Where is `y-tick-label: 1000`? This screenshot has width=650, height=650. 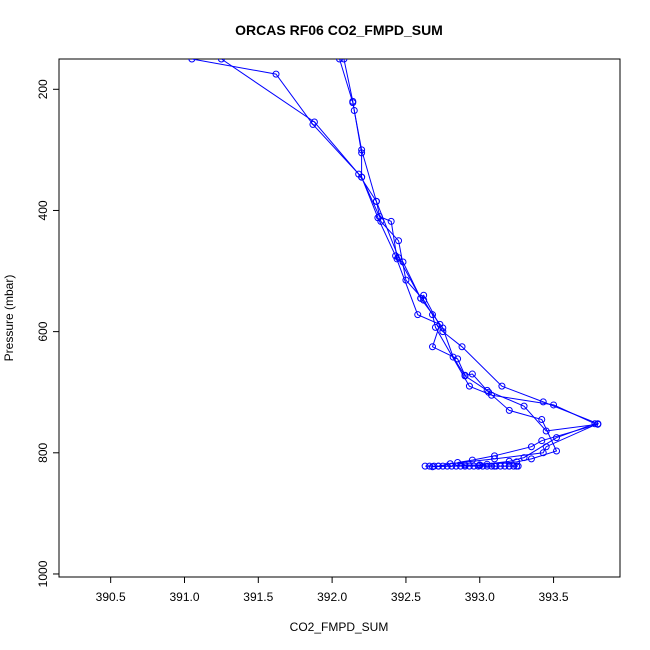
y-tick-label: 1000 is located at coordinates (43, 573).